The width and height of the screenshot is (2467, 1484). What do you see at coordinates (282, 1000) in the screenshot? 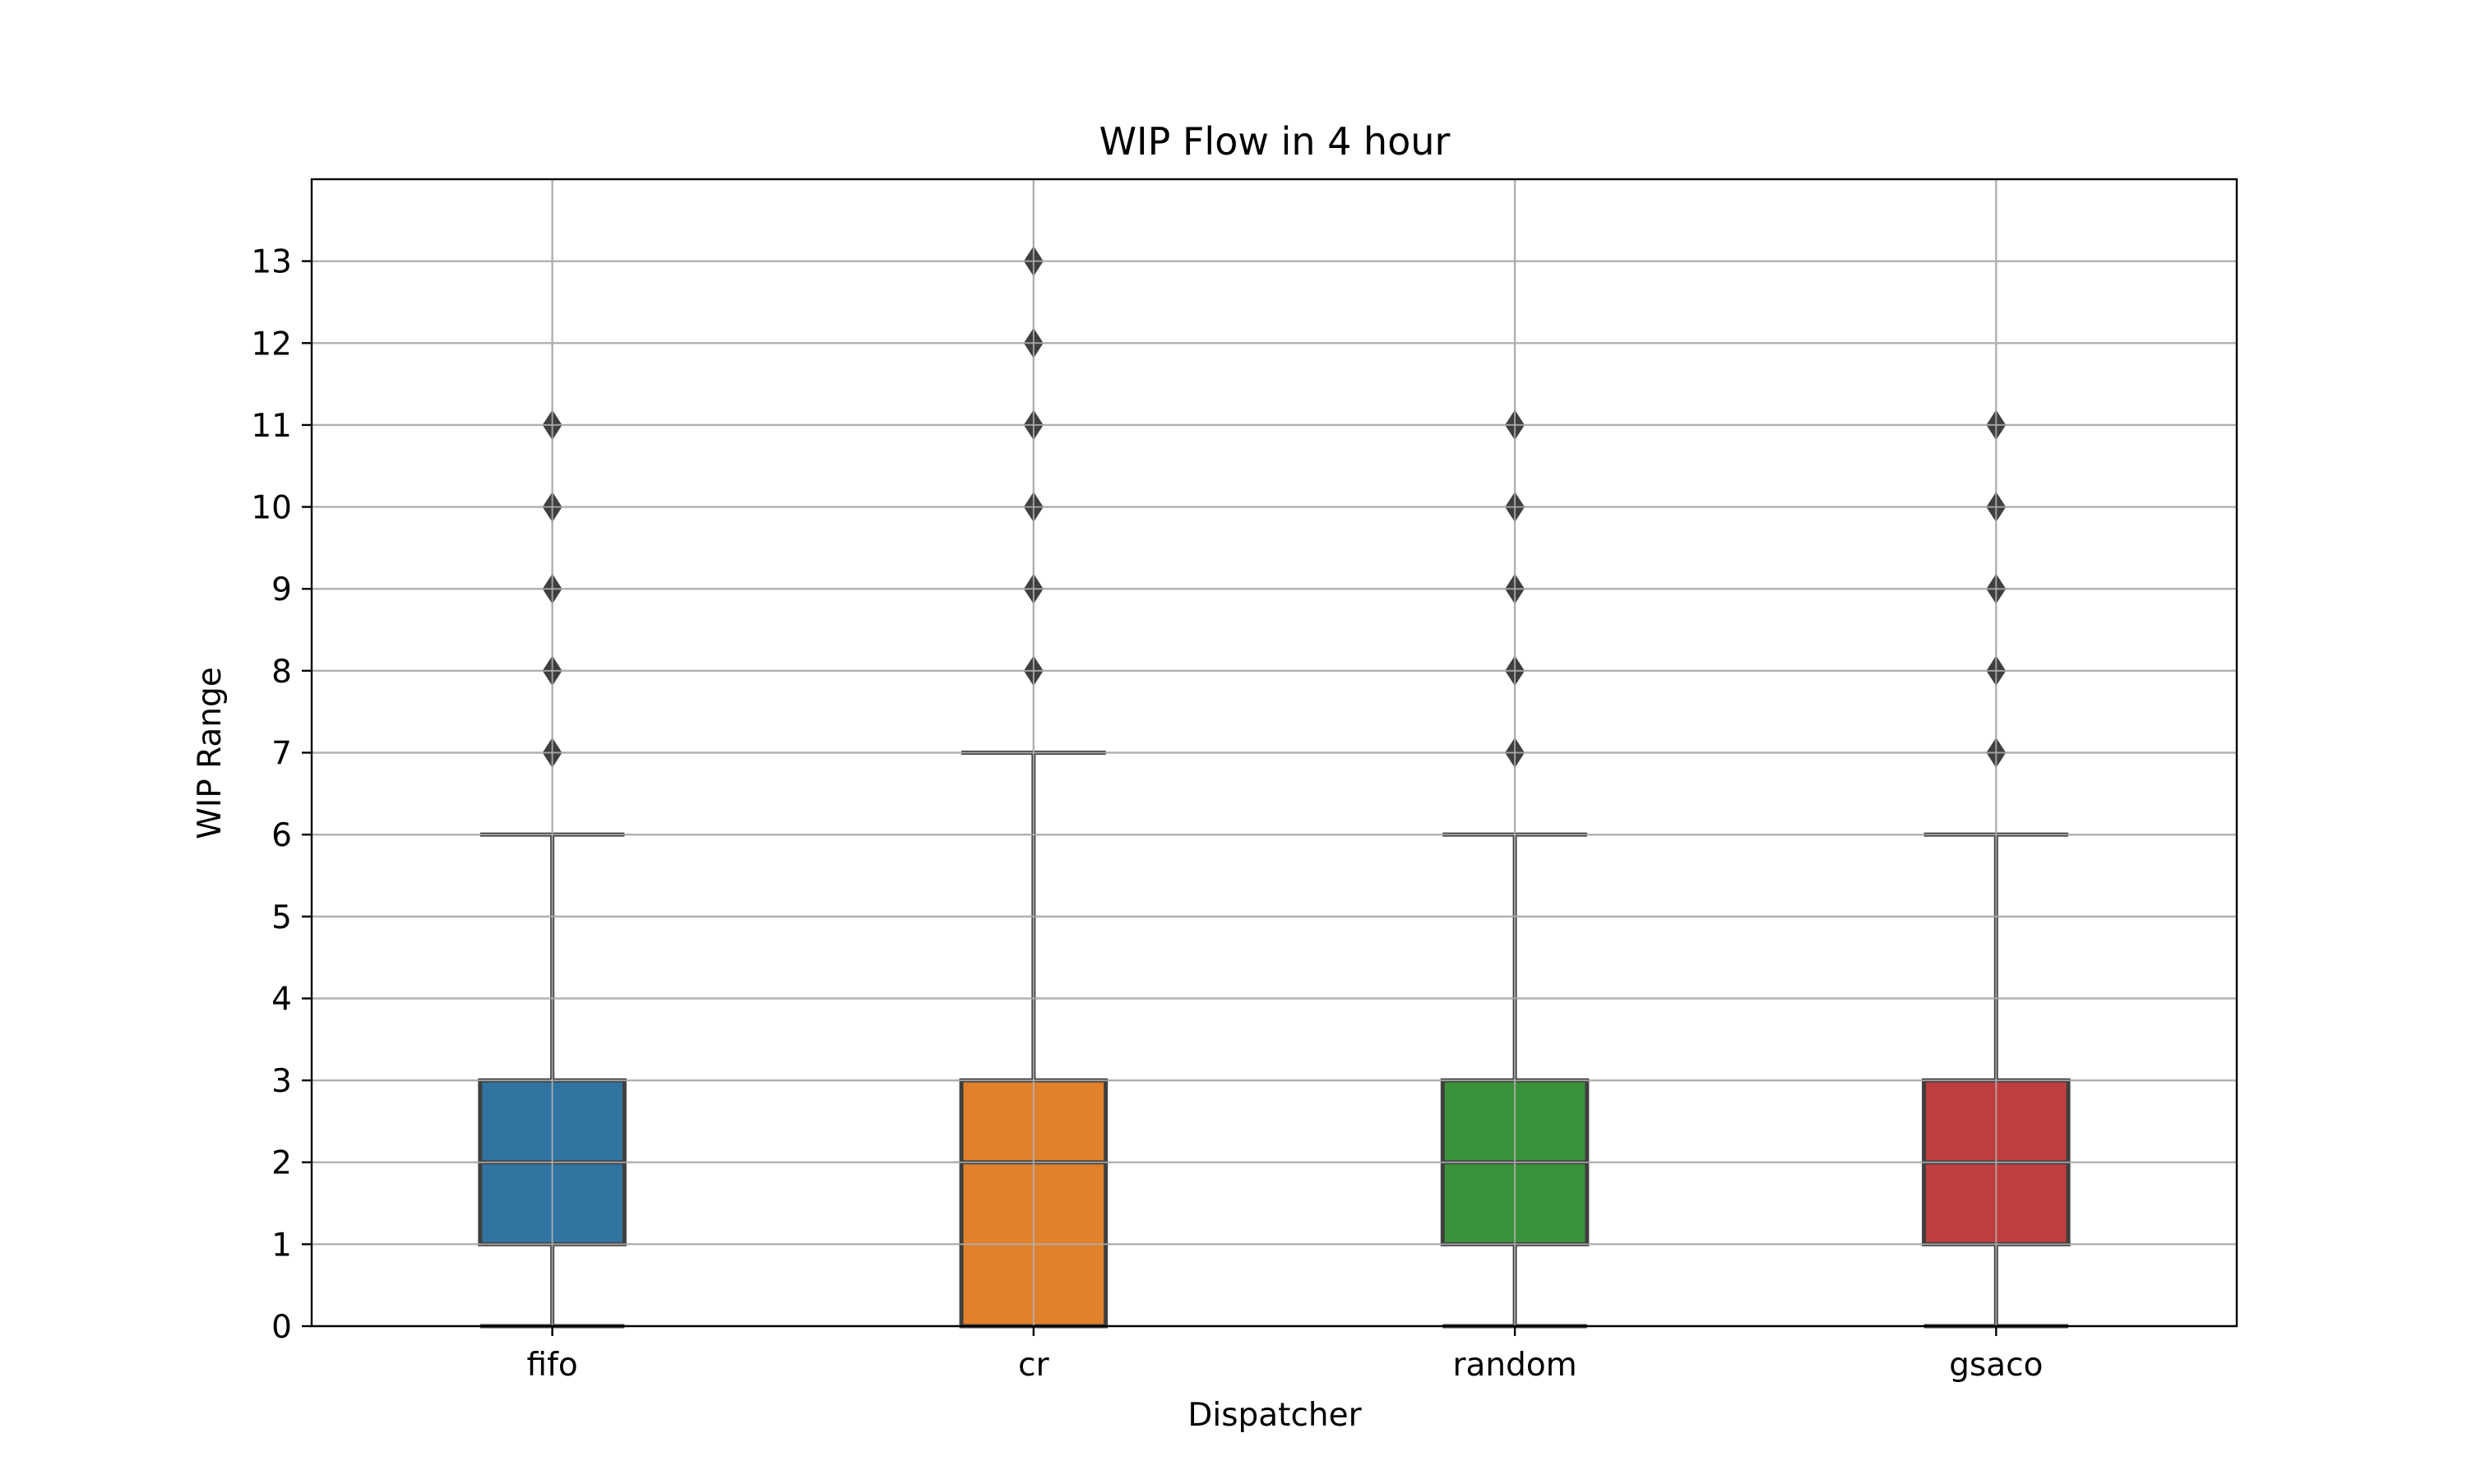
I see `y-tick-label: 4` at bounding box center [282, 1000].